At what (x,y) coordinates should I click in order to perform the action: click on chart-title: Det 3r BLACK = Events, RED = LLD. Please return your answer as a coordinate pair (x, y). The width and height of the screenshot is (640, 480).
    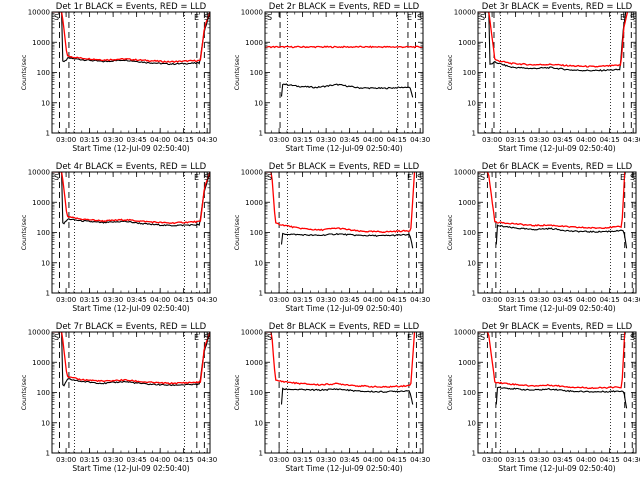
    Looking at the image, I should click on (557, 7).